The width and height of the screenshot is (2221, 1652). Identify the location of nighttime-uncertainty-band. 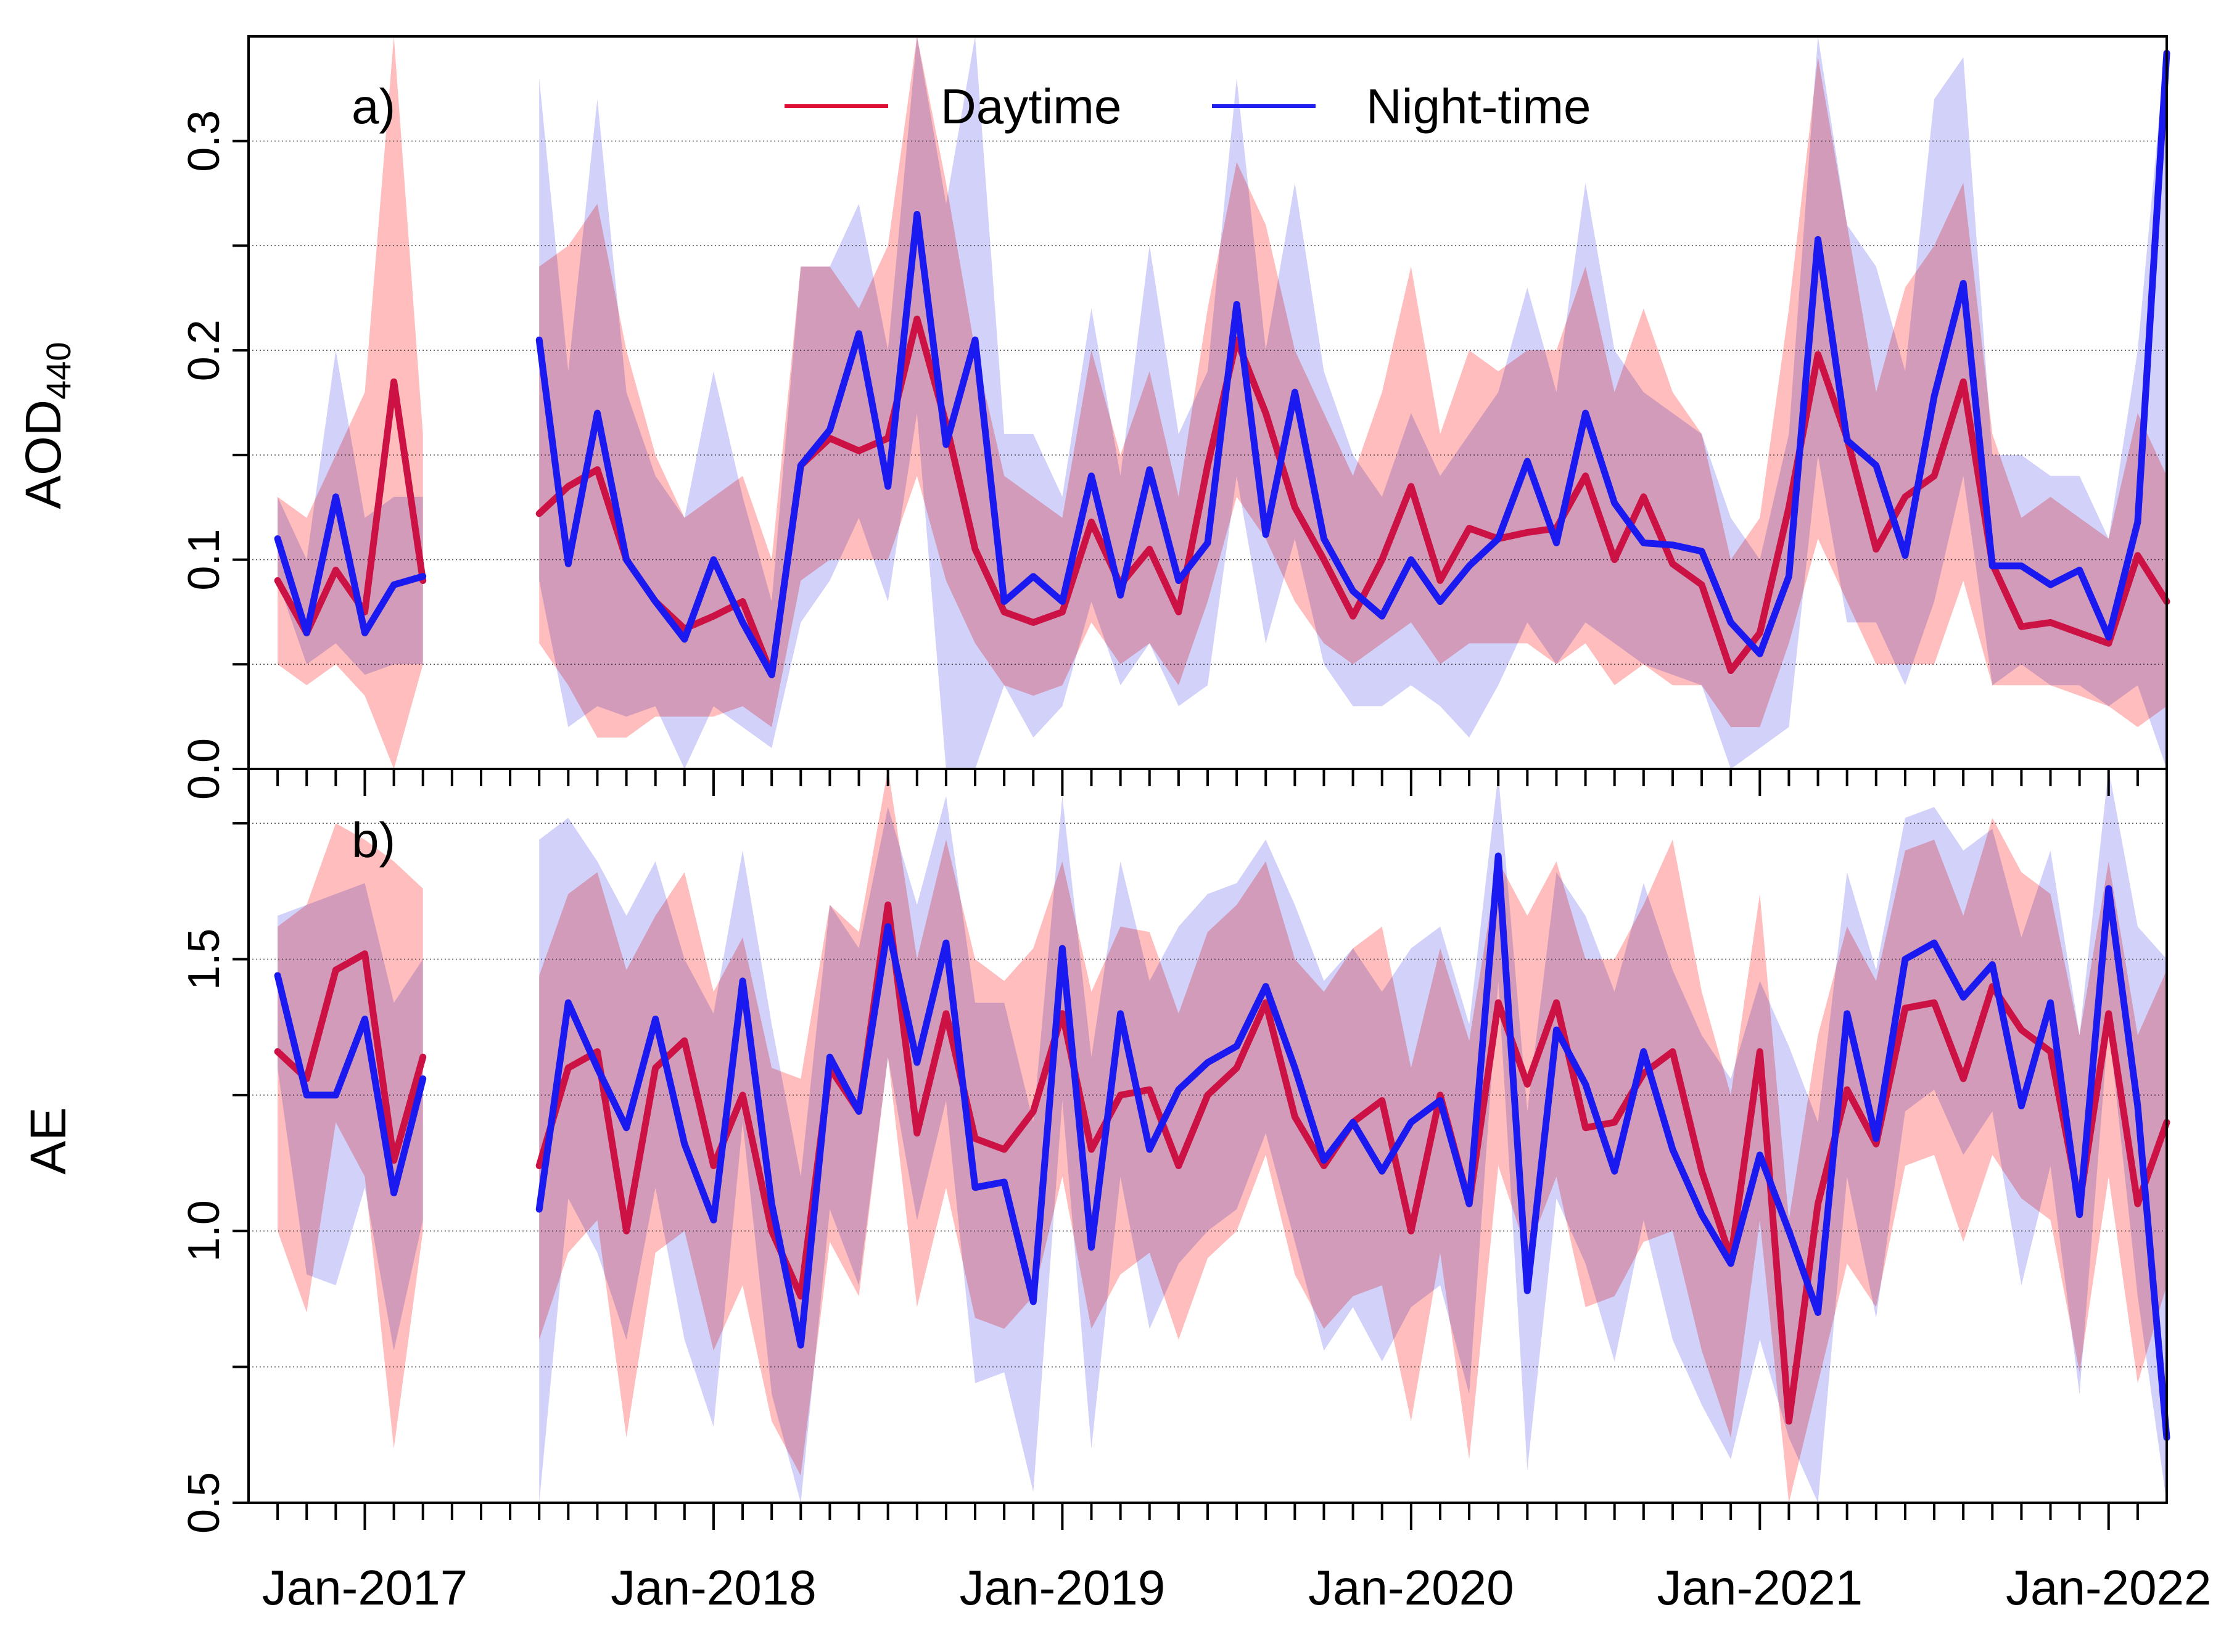
(350, 1117).